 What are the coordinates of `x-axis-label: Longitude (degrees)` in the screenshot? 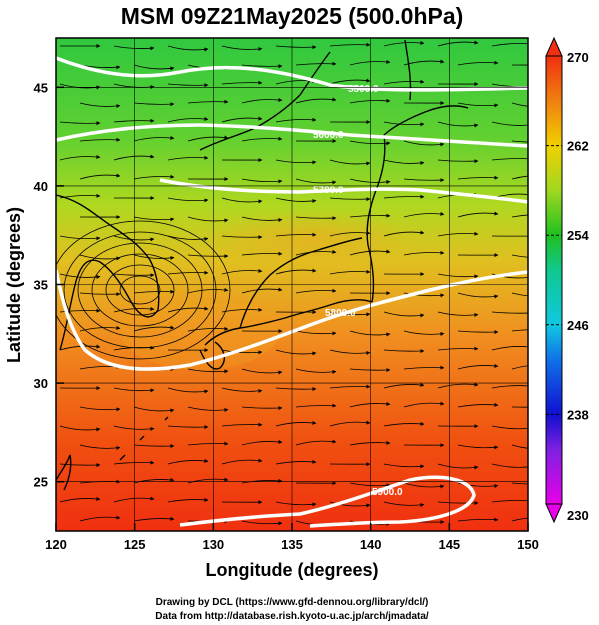 It's located at (291, 570).